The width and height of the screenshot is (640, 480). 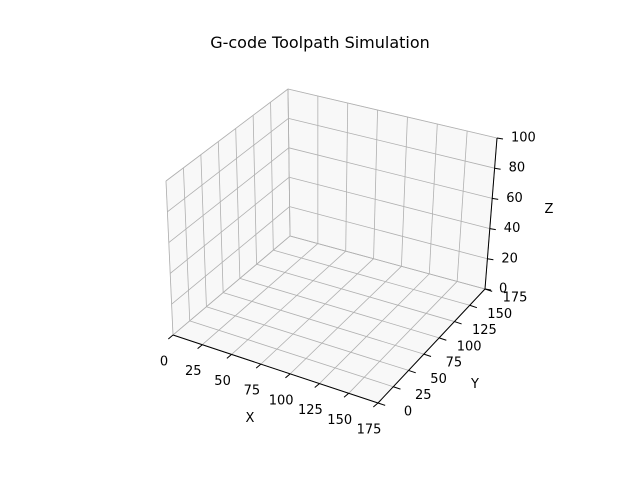 What do you see at coordinates (423, 395) in the screenshot?
I see `y-tick-label: 25` at bounding box center [423, 395].